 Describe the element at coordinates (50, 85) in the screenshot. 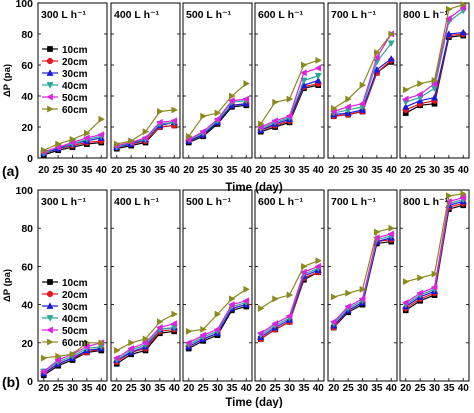

I see `legend-marker-40cm` at that location.